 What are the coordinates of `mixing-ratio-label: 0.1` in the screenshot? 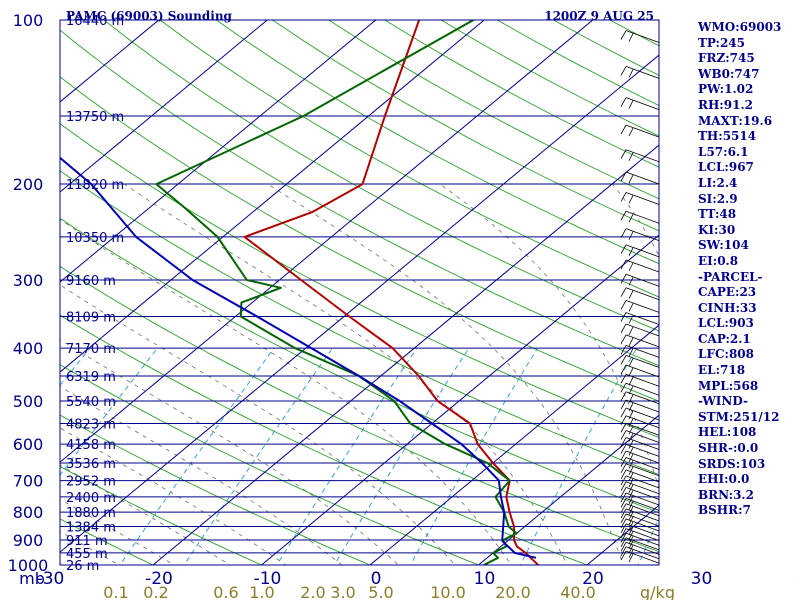 It's located at (115, 591).